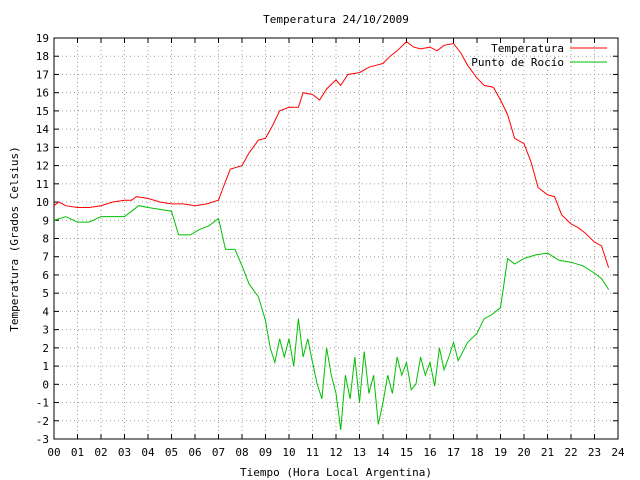 The image size is (640, 480). Describe the element at coordinates (77, 452) in the screenshot. I see `x-tick-label: 01` at that location.